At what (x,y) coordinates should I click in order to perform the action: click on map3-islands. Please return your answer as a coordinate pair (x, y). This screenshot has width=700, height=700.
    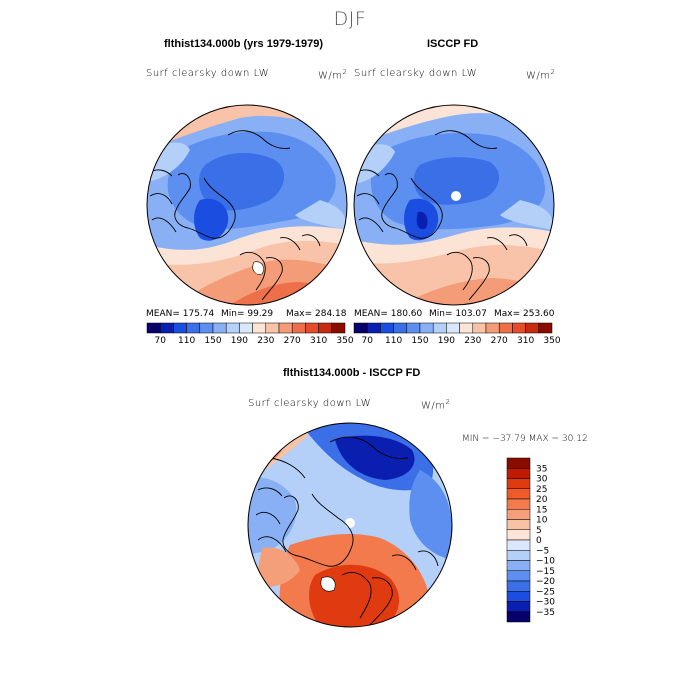
    Looking at the image, I should click on (328, 584).